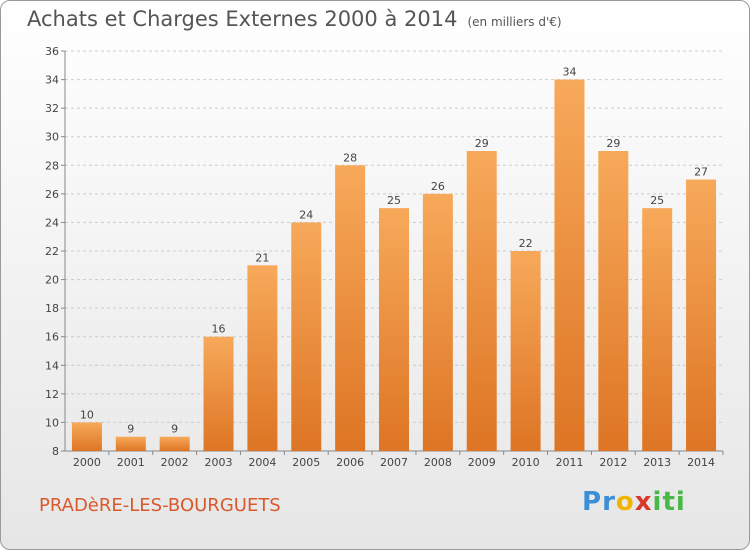 The image size is (750, 550). Describe the element at coordinates (87, 462) in the screenshot. I see `x-tick-label: 2000` at that location.